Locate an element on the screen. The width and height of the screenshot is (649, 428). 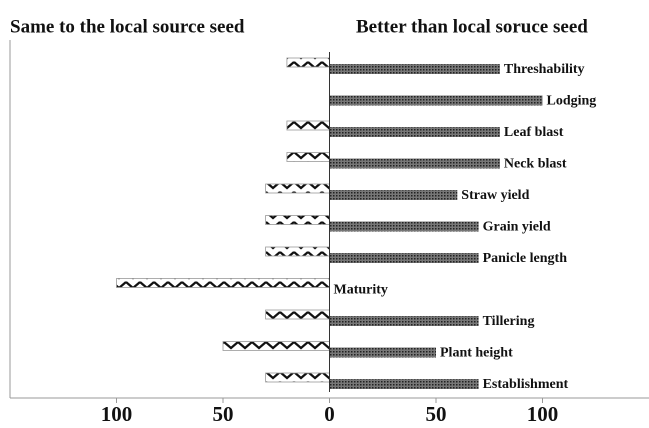
x-tick-label: 0 is located at coordinates (329, 414).